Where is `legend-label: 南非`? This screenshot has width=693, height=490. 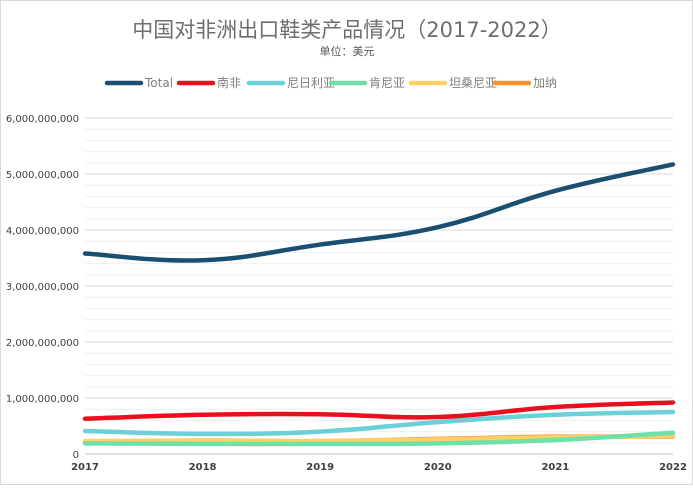
legend-label: 南非 is located at coordinates (229, 82).